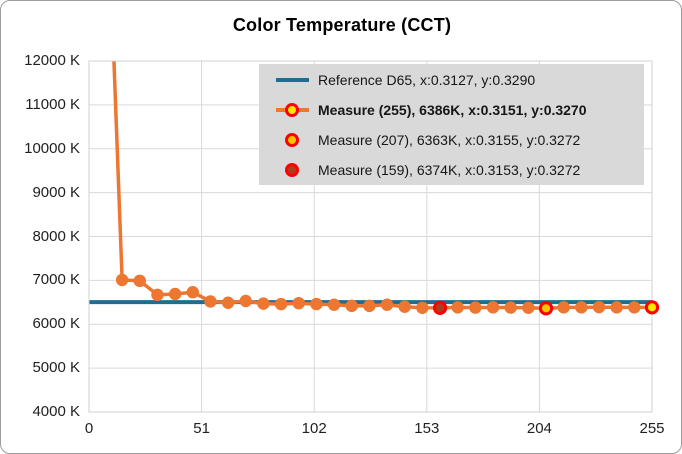 This screenshot has height=454, width=682. What do you see at coordinates (652, 428) in the screenshot?
I see `x-tick-label: 255` at bounding box center [652, 428].